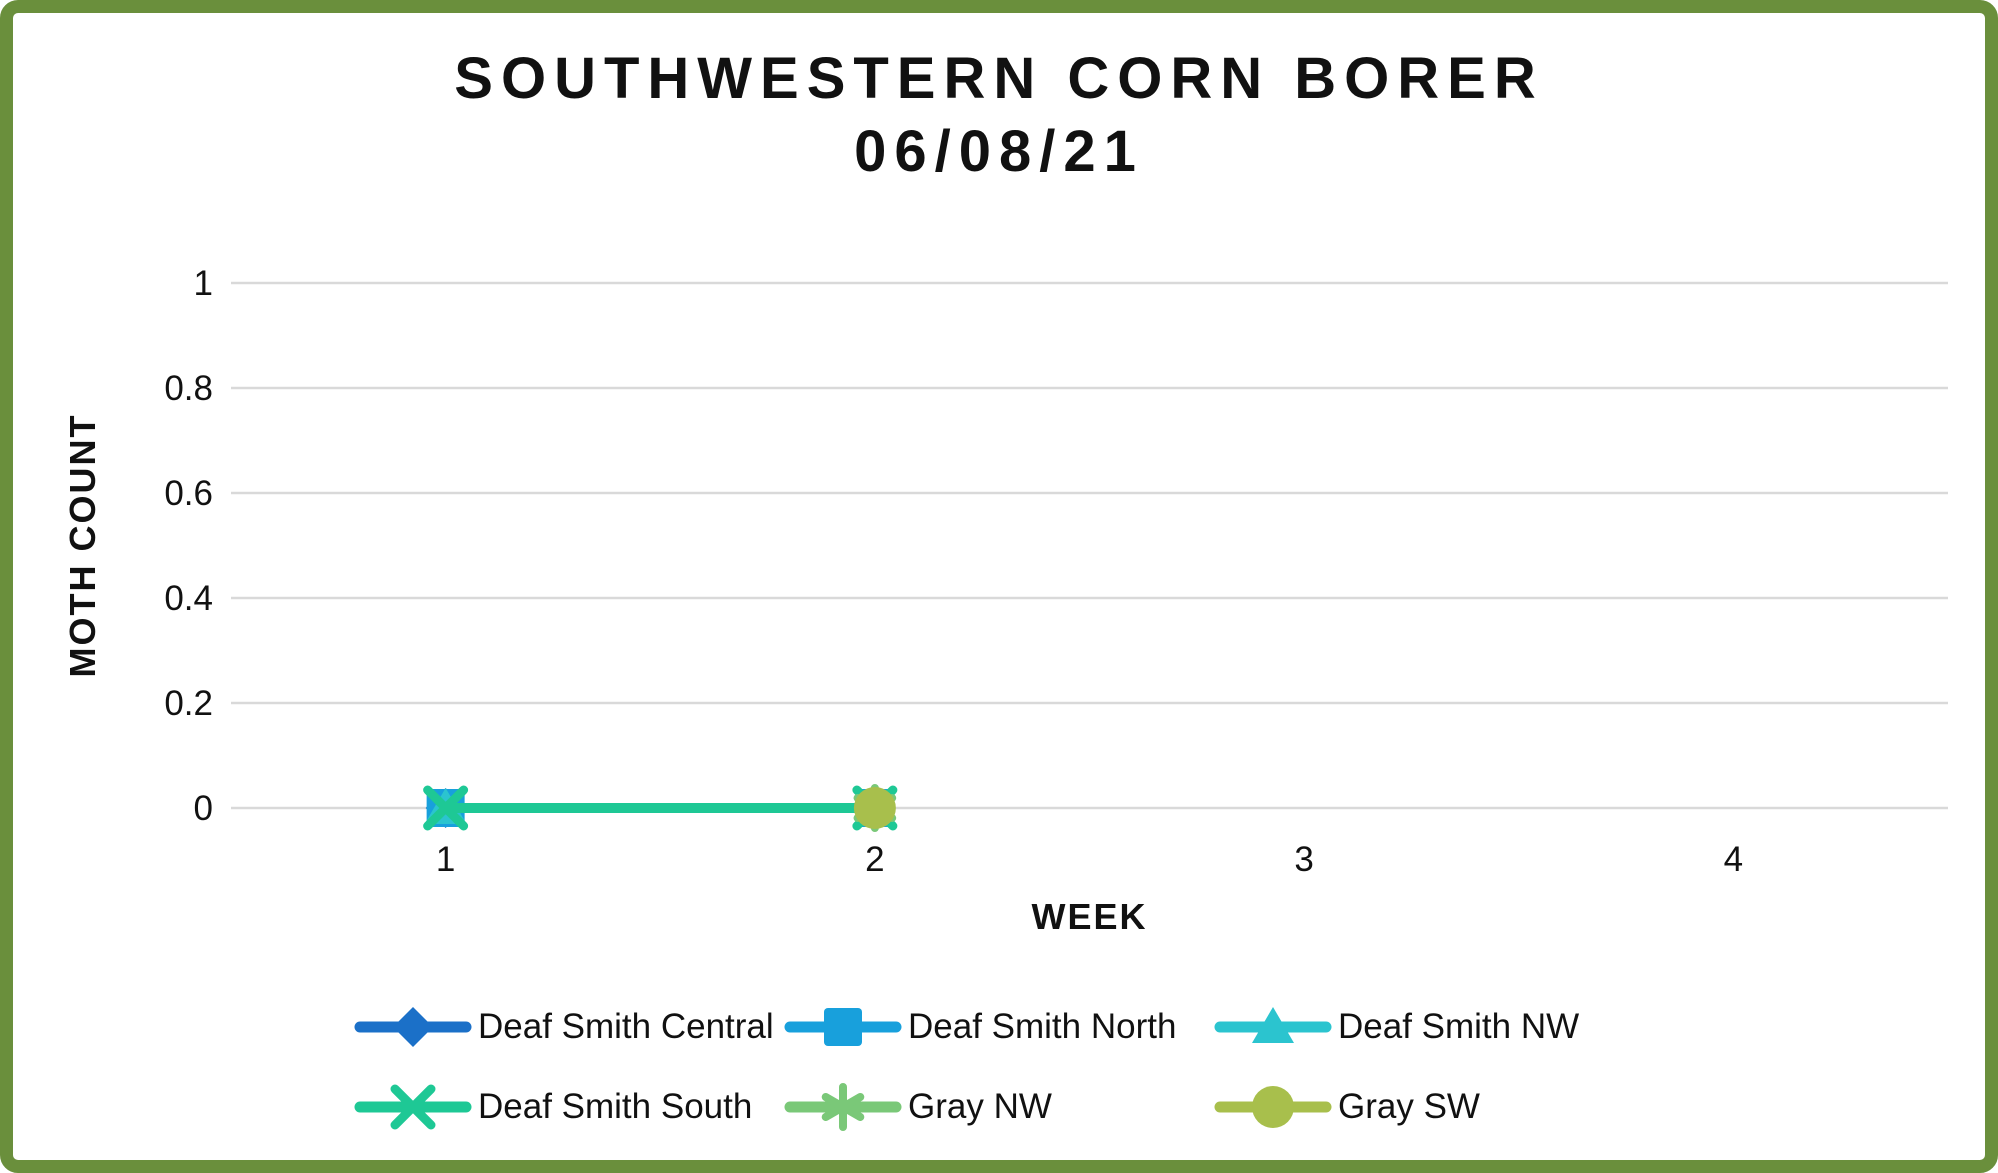 This screenshot has height=1173, width=1998. I want to click on legend-label: Deaf Smith South, so click(615, 1106).